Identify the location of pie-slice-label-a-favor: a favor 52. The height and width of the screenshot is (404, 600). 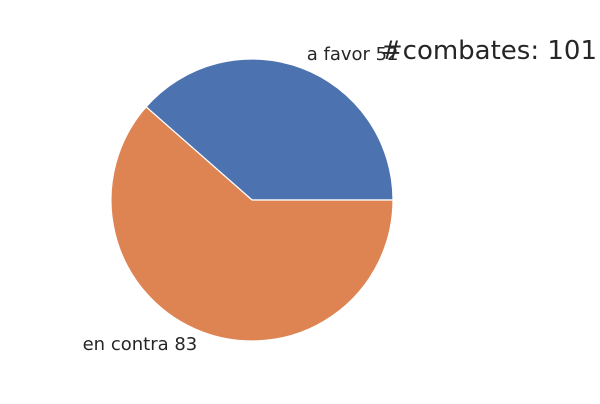
(353, 54).